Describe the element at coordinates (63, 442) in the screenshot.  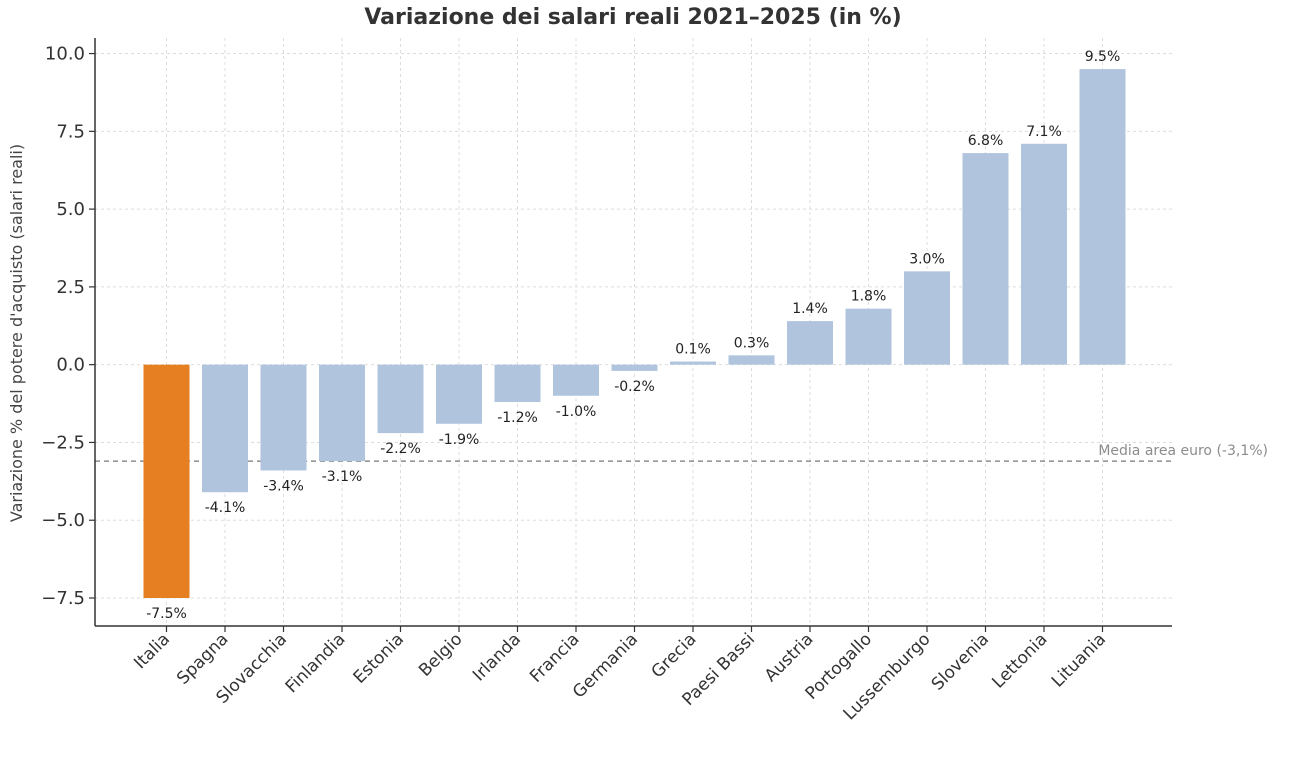
I see `y-tick-label: −2.5` at that location.